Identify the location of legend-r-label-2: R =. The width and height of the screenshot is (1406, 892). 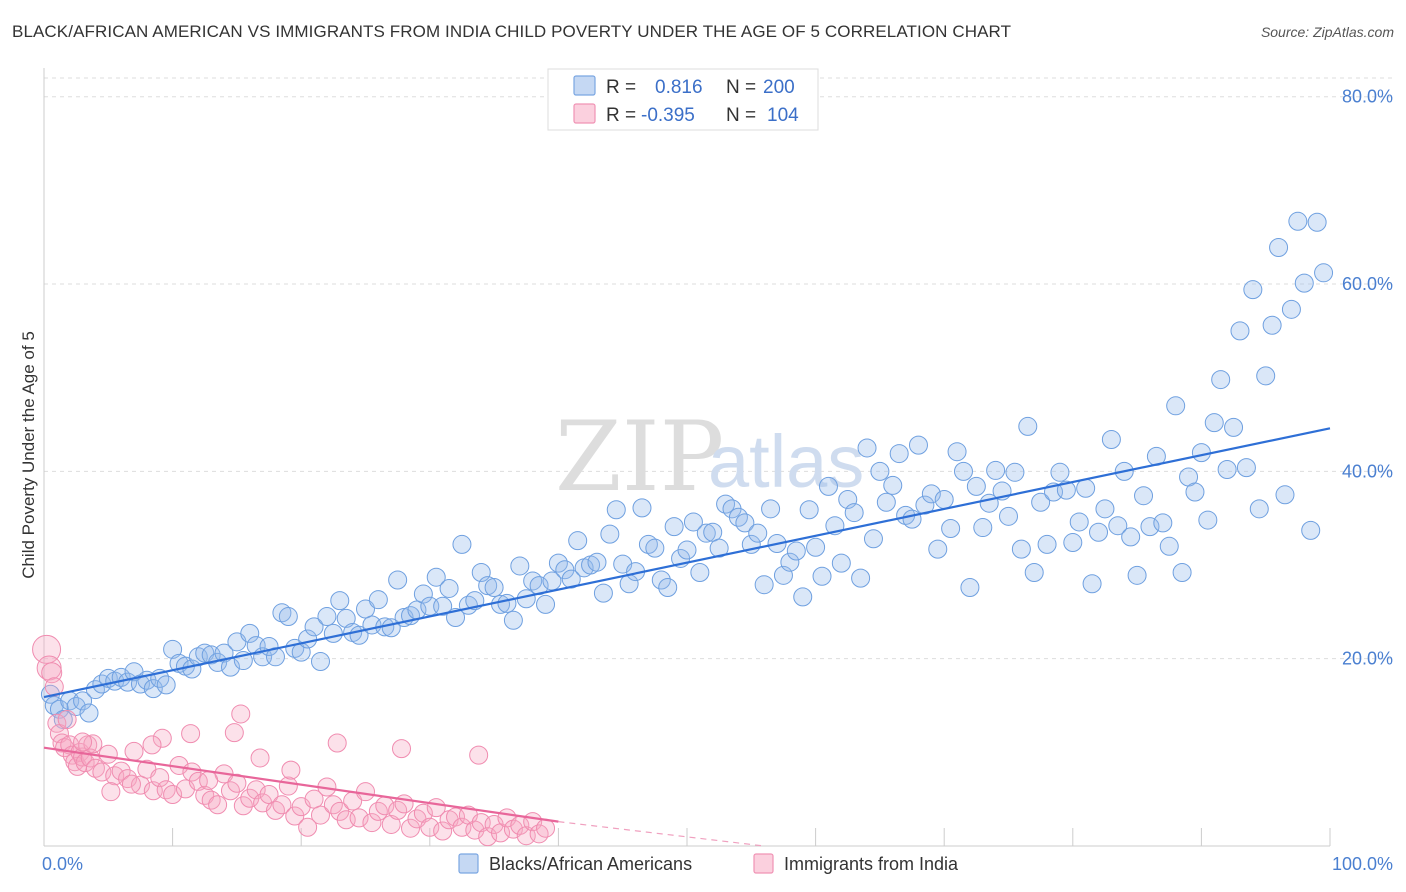
(621, 115).